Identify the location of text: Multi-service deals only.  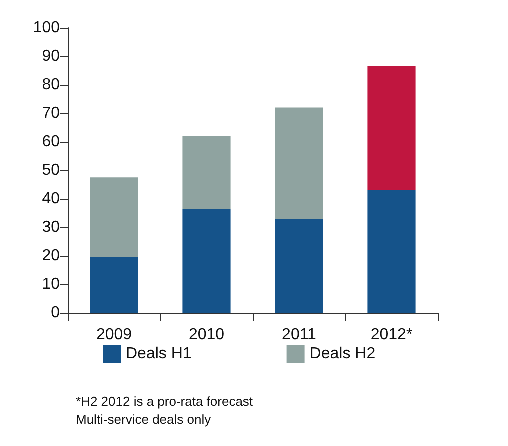
(144, 419).